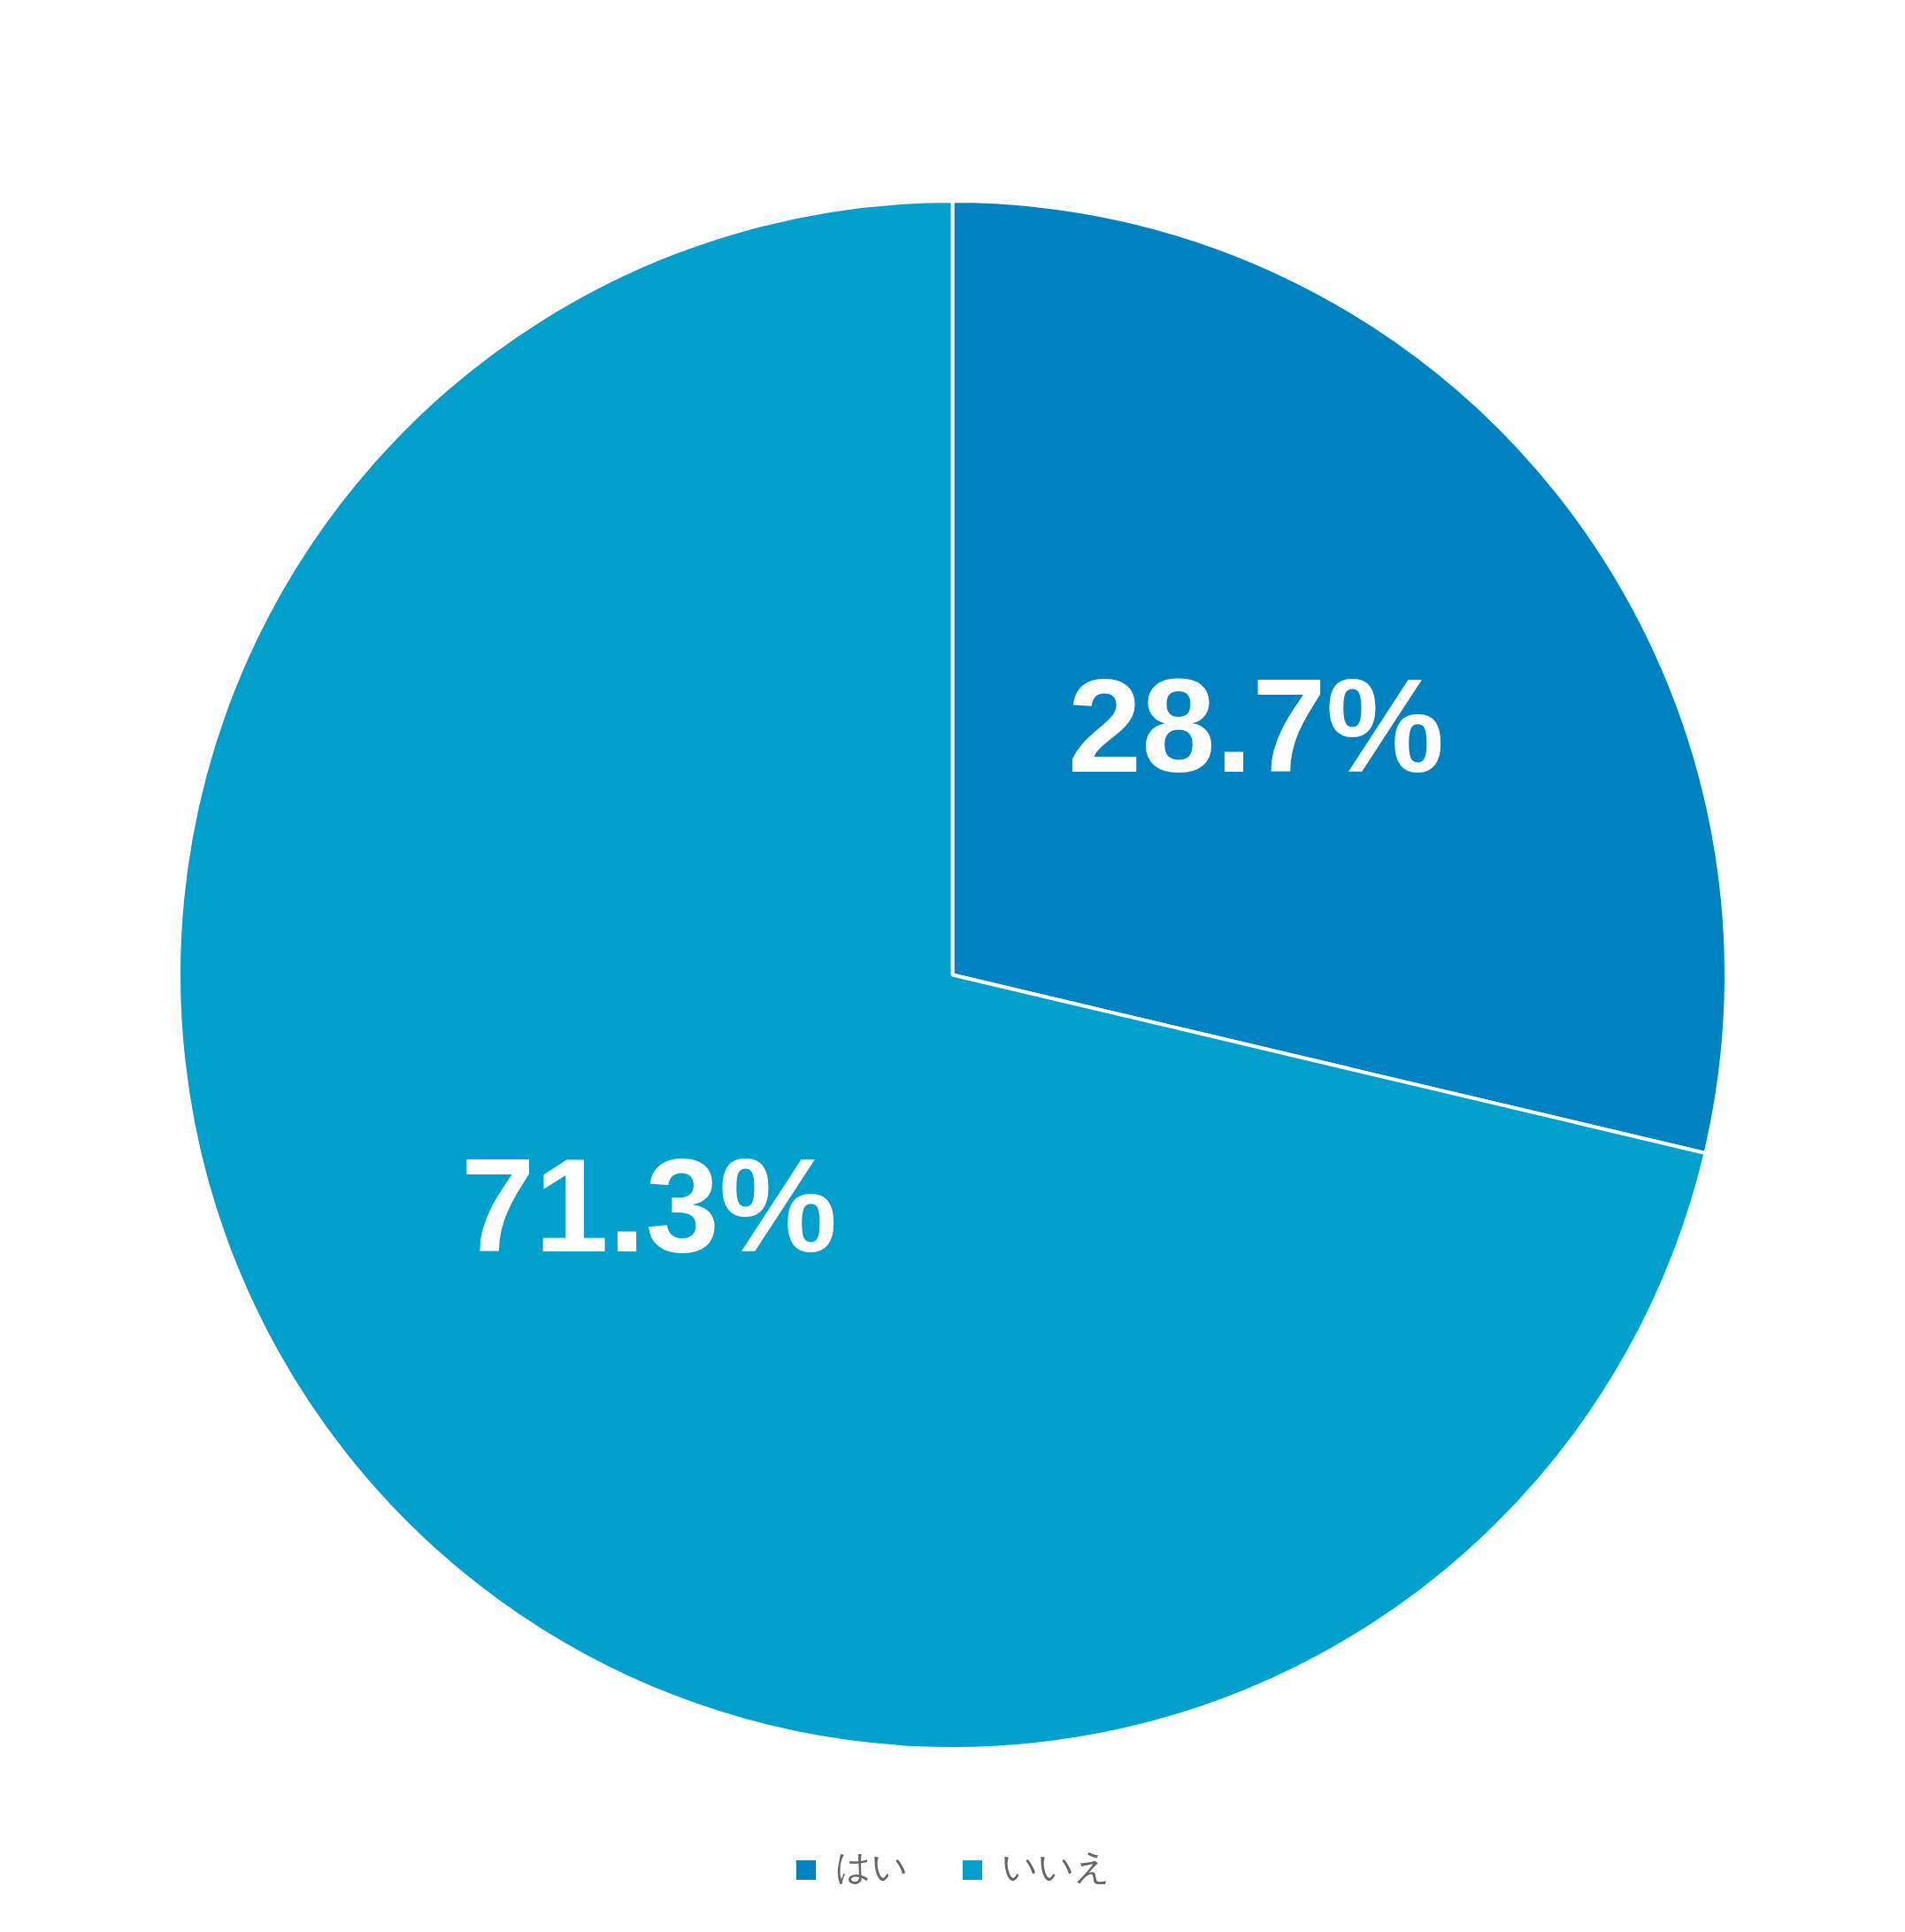  What do you see at coordinates (871, 1867) in the screenshot?
I see `legend-label: はい` at bounding box center [871, 1867].